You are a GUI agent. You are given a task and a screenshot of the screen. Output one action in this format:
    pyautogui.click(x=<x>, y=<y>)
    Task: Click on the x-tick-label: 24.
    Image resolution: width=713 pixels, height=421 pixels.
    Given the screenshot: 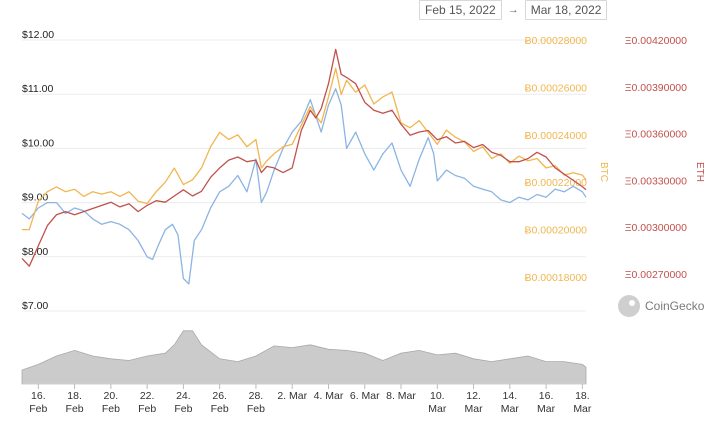 What is the action you would take?
    pyautogui.click(x=183, y=396)
    